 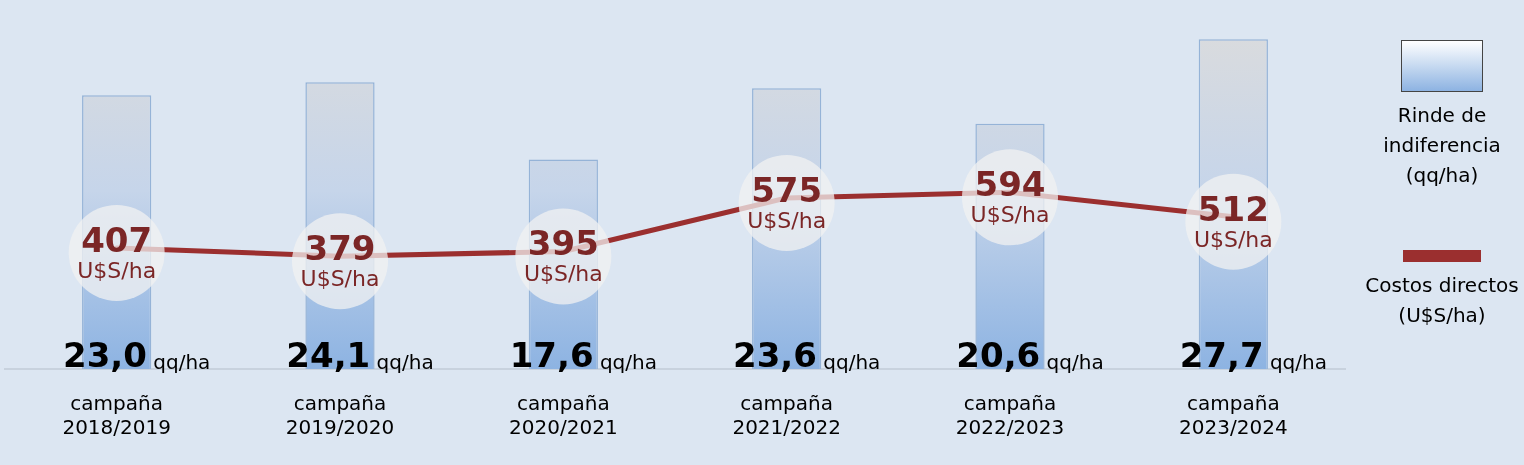 What do you see at coordinates (360, 355) in the screenshot?
I see `data-label: 24,1 qq/ha` at bounding box center [360, 355].